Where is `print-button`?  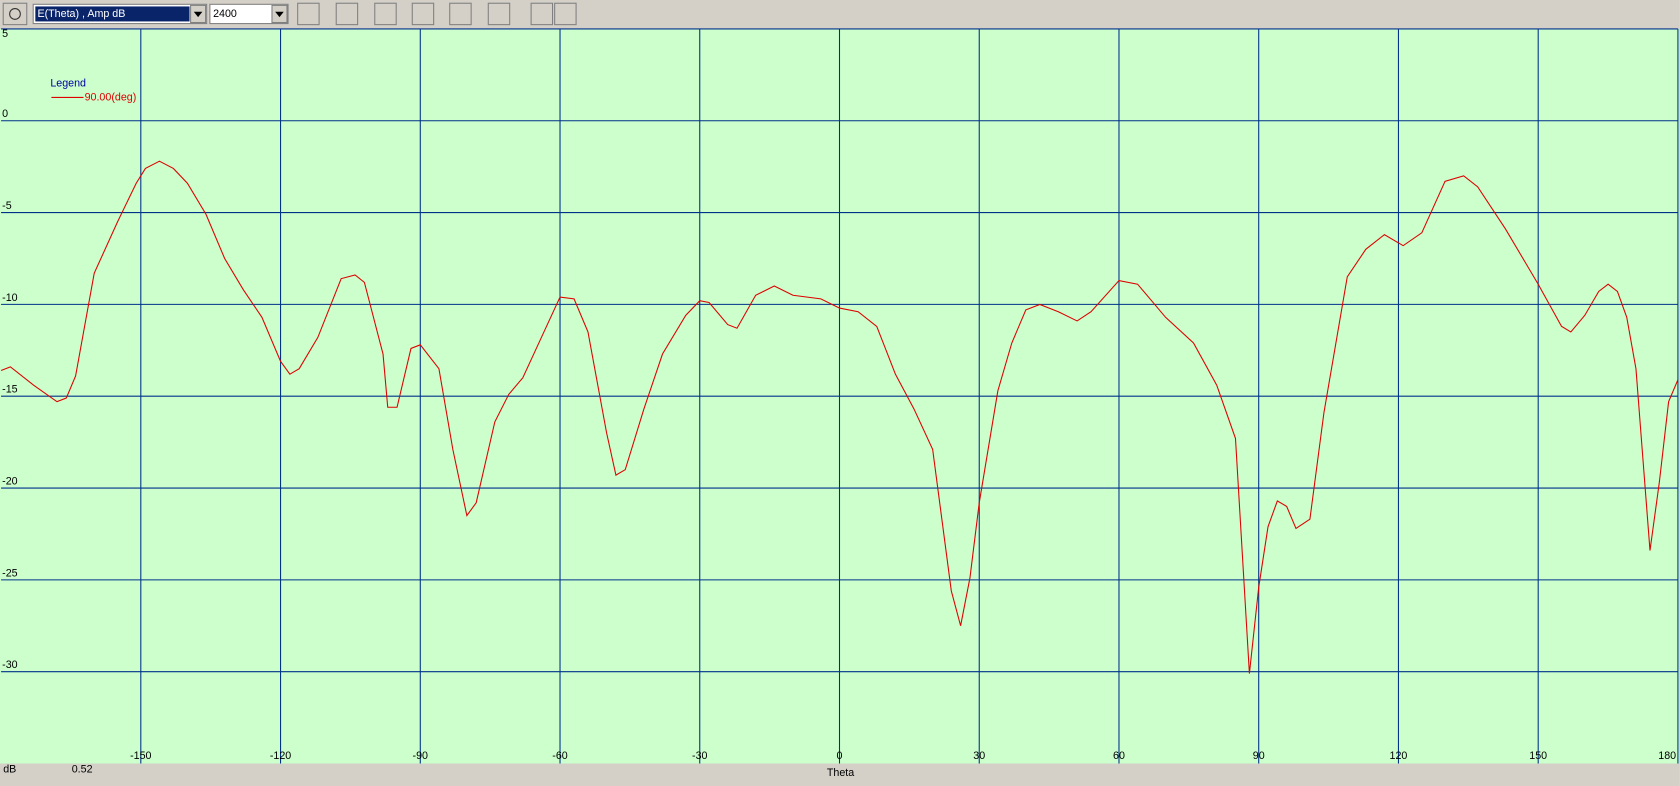 print-button is located at coordinates (565, 14).